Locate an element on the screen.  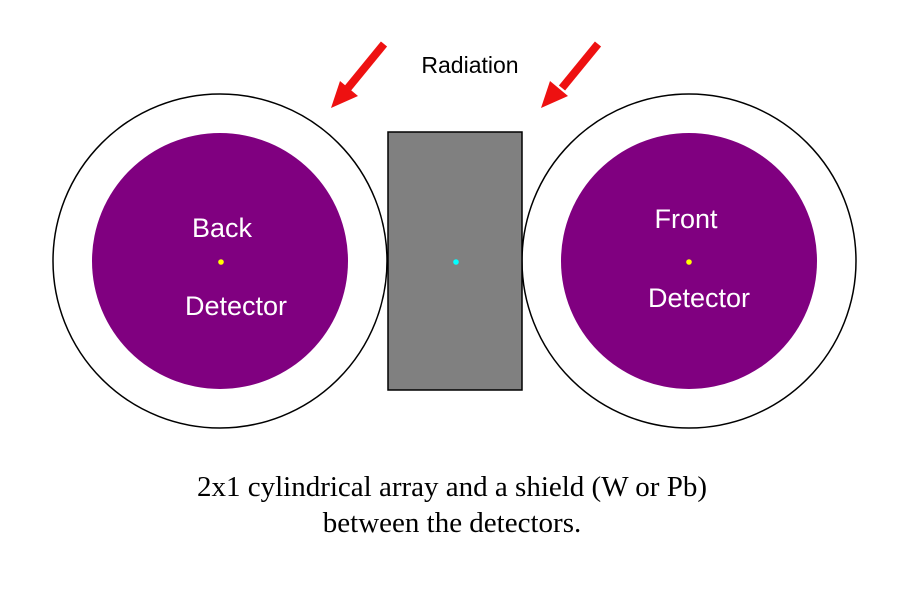
caption-line-2: between the detectors. is located at coordinates (452, 523).